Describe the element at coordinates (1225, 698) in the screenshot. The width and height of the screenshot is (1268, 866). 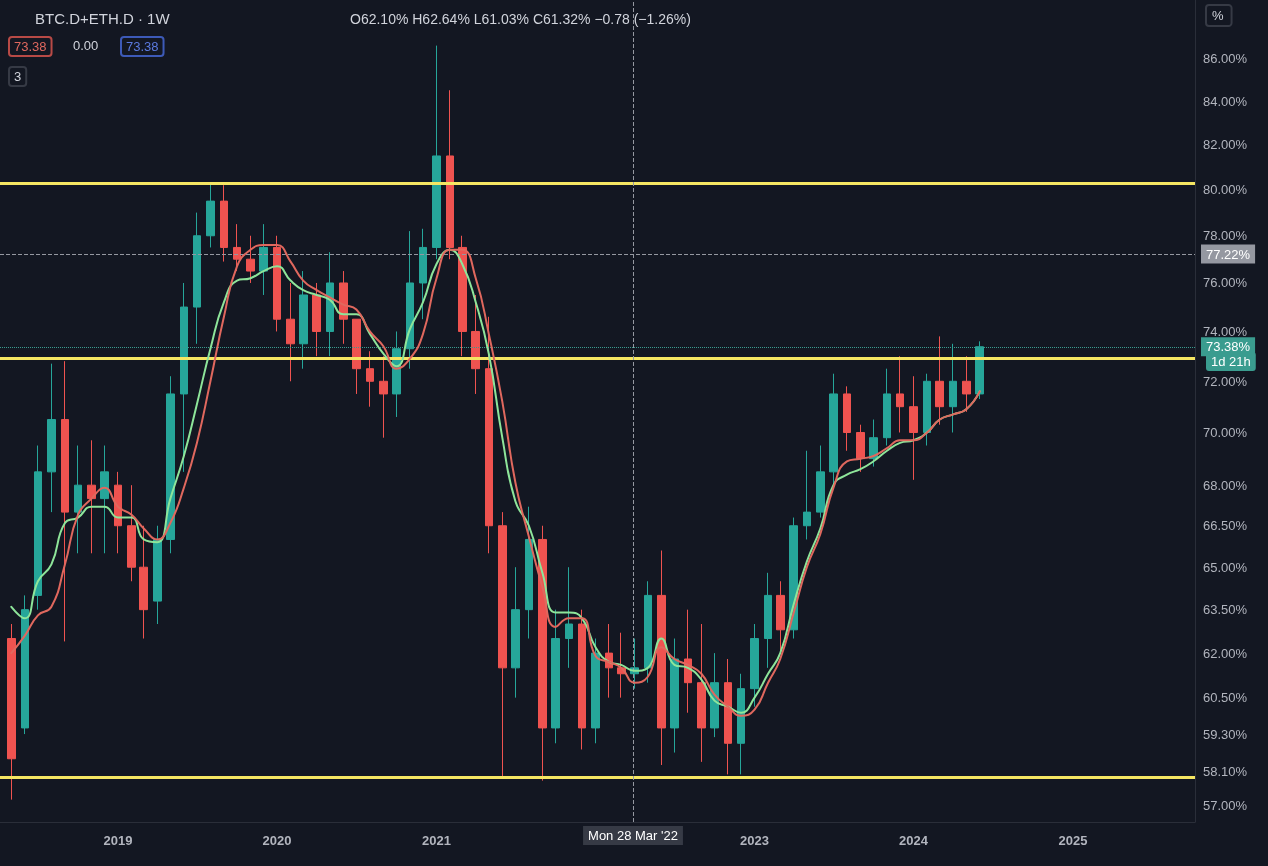
I see `y-tick-label: 60.50%` at that location.